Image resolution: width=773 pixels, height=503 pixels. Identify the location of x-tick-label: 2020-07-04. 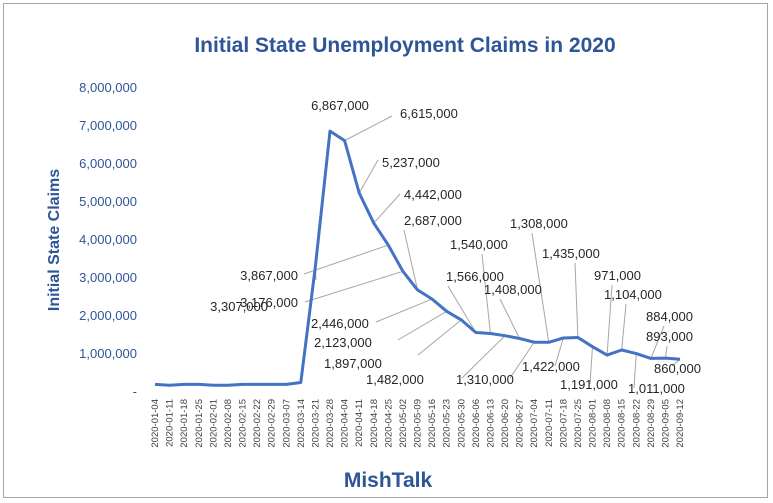
(534, 423).